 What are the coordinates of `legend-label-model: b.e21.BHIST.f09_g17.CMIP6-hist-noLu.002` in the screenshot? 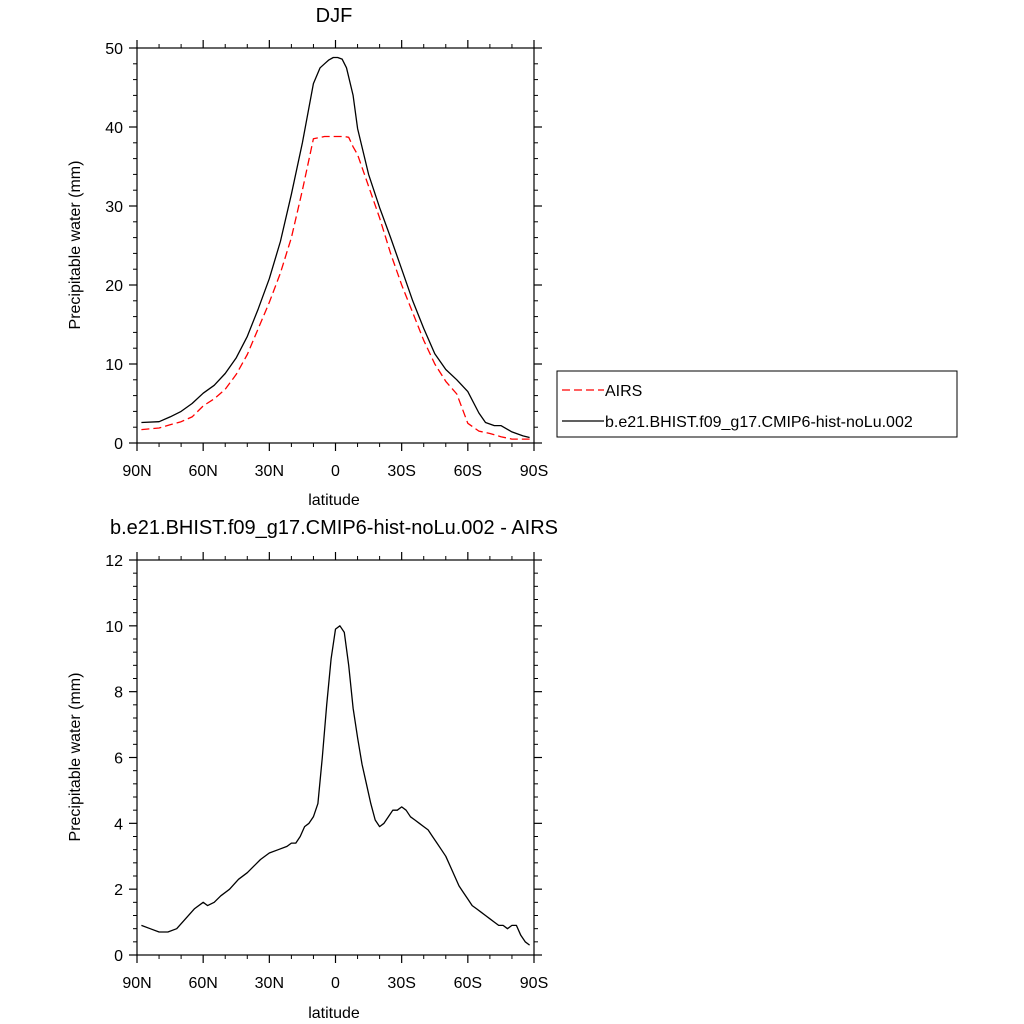 It's located at (759, 422).